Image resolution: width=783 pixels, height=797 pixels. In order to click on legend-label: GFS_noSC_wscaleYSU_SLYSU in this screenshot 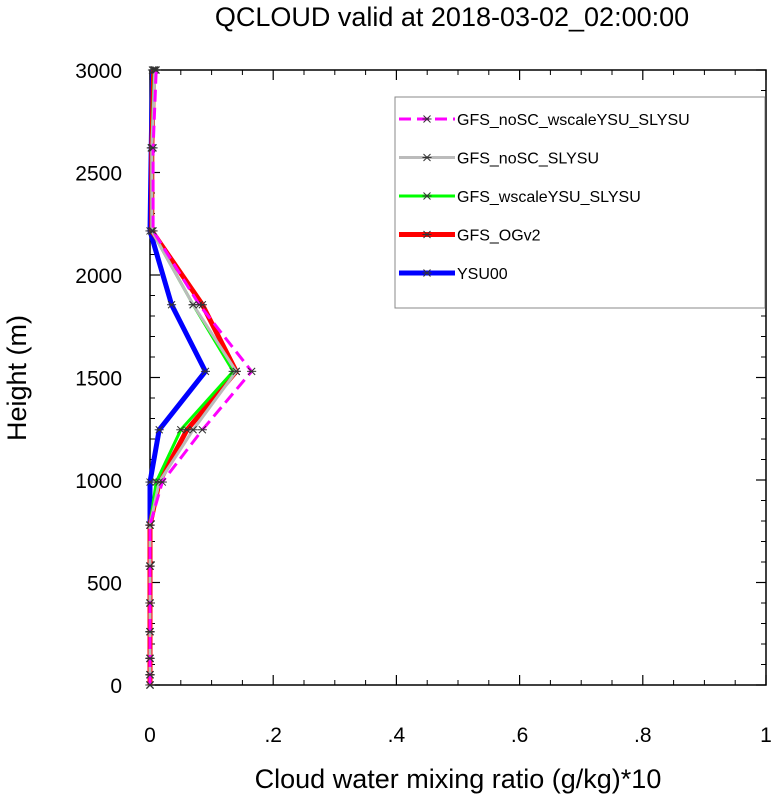, I will do `click(573, 120)`.